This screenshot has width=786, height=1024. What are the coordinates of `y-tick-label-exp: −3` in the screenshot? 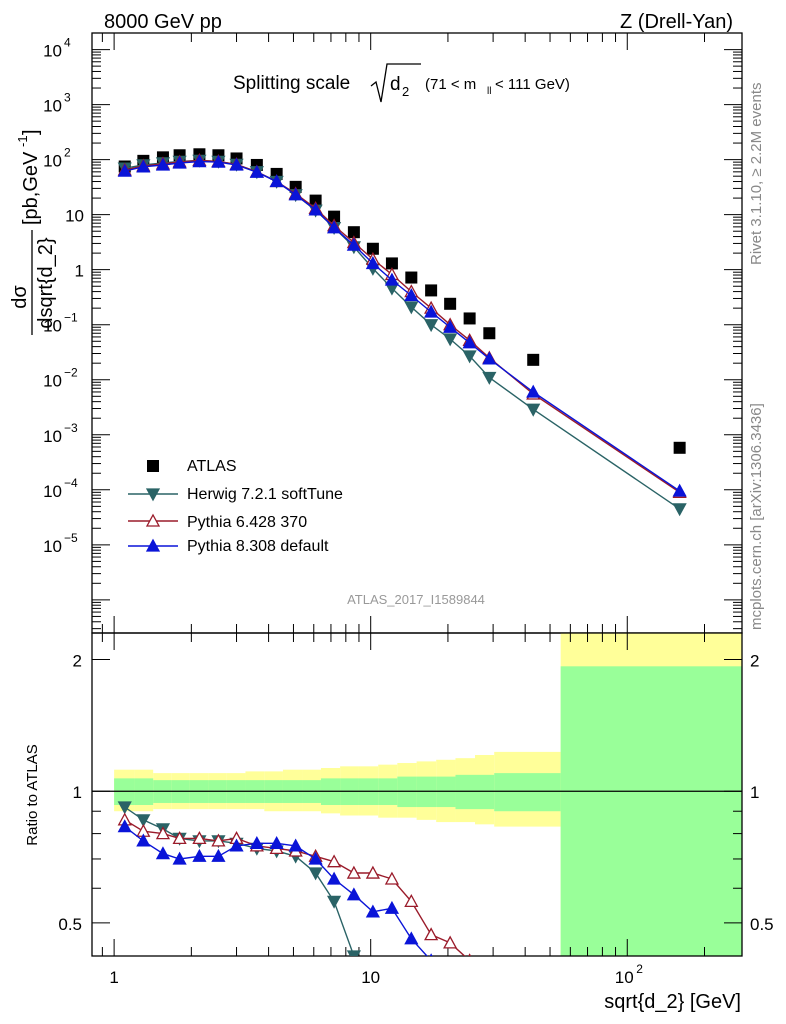 It's located at (71, 428).